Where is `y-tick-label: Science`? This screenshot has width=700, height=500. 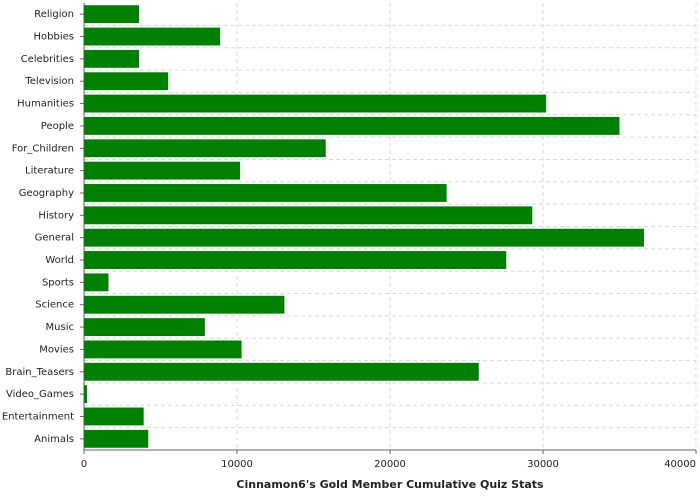
y-tick-label: Science is located at coordinates (54, 305).